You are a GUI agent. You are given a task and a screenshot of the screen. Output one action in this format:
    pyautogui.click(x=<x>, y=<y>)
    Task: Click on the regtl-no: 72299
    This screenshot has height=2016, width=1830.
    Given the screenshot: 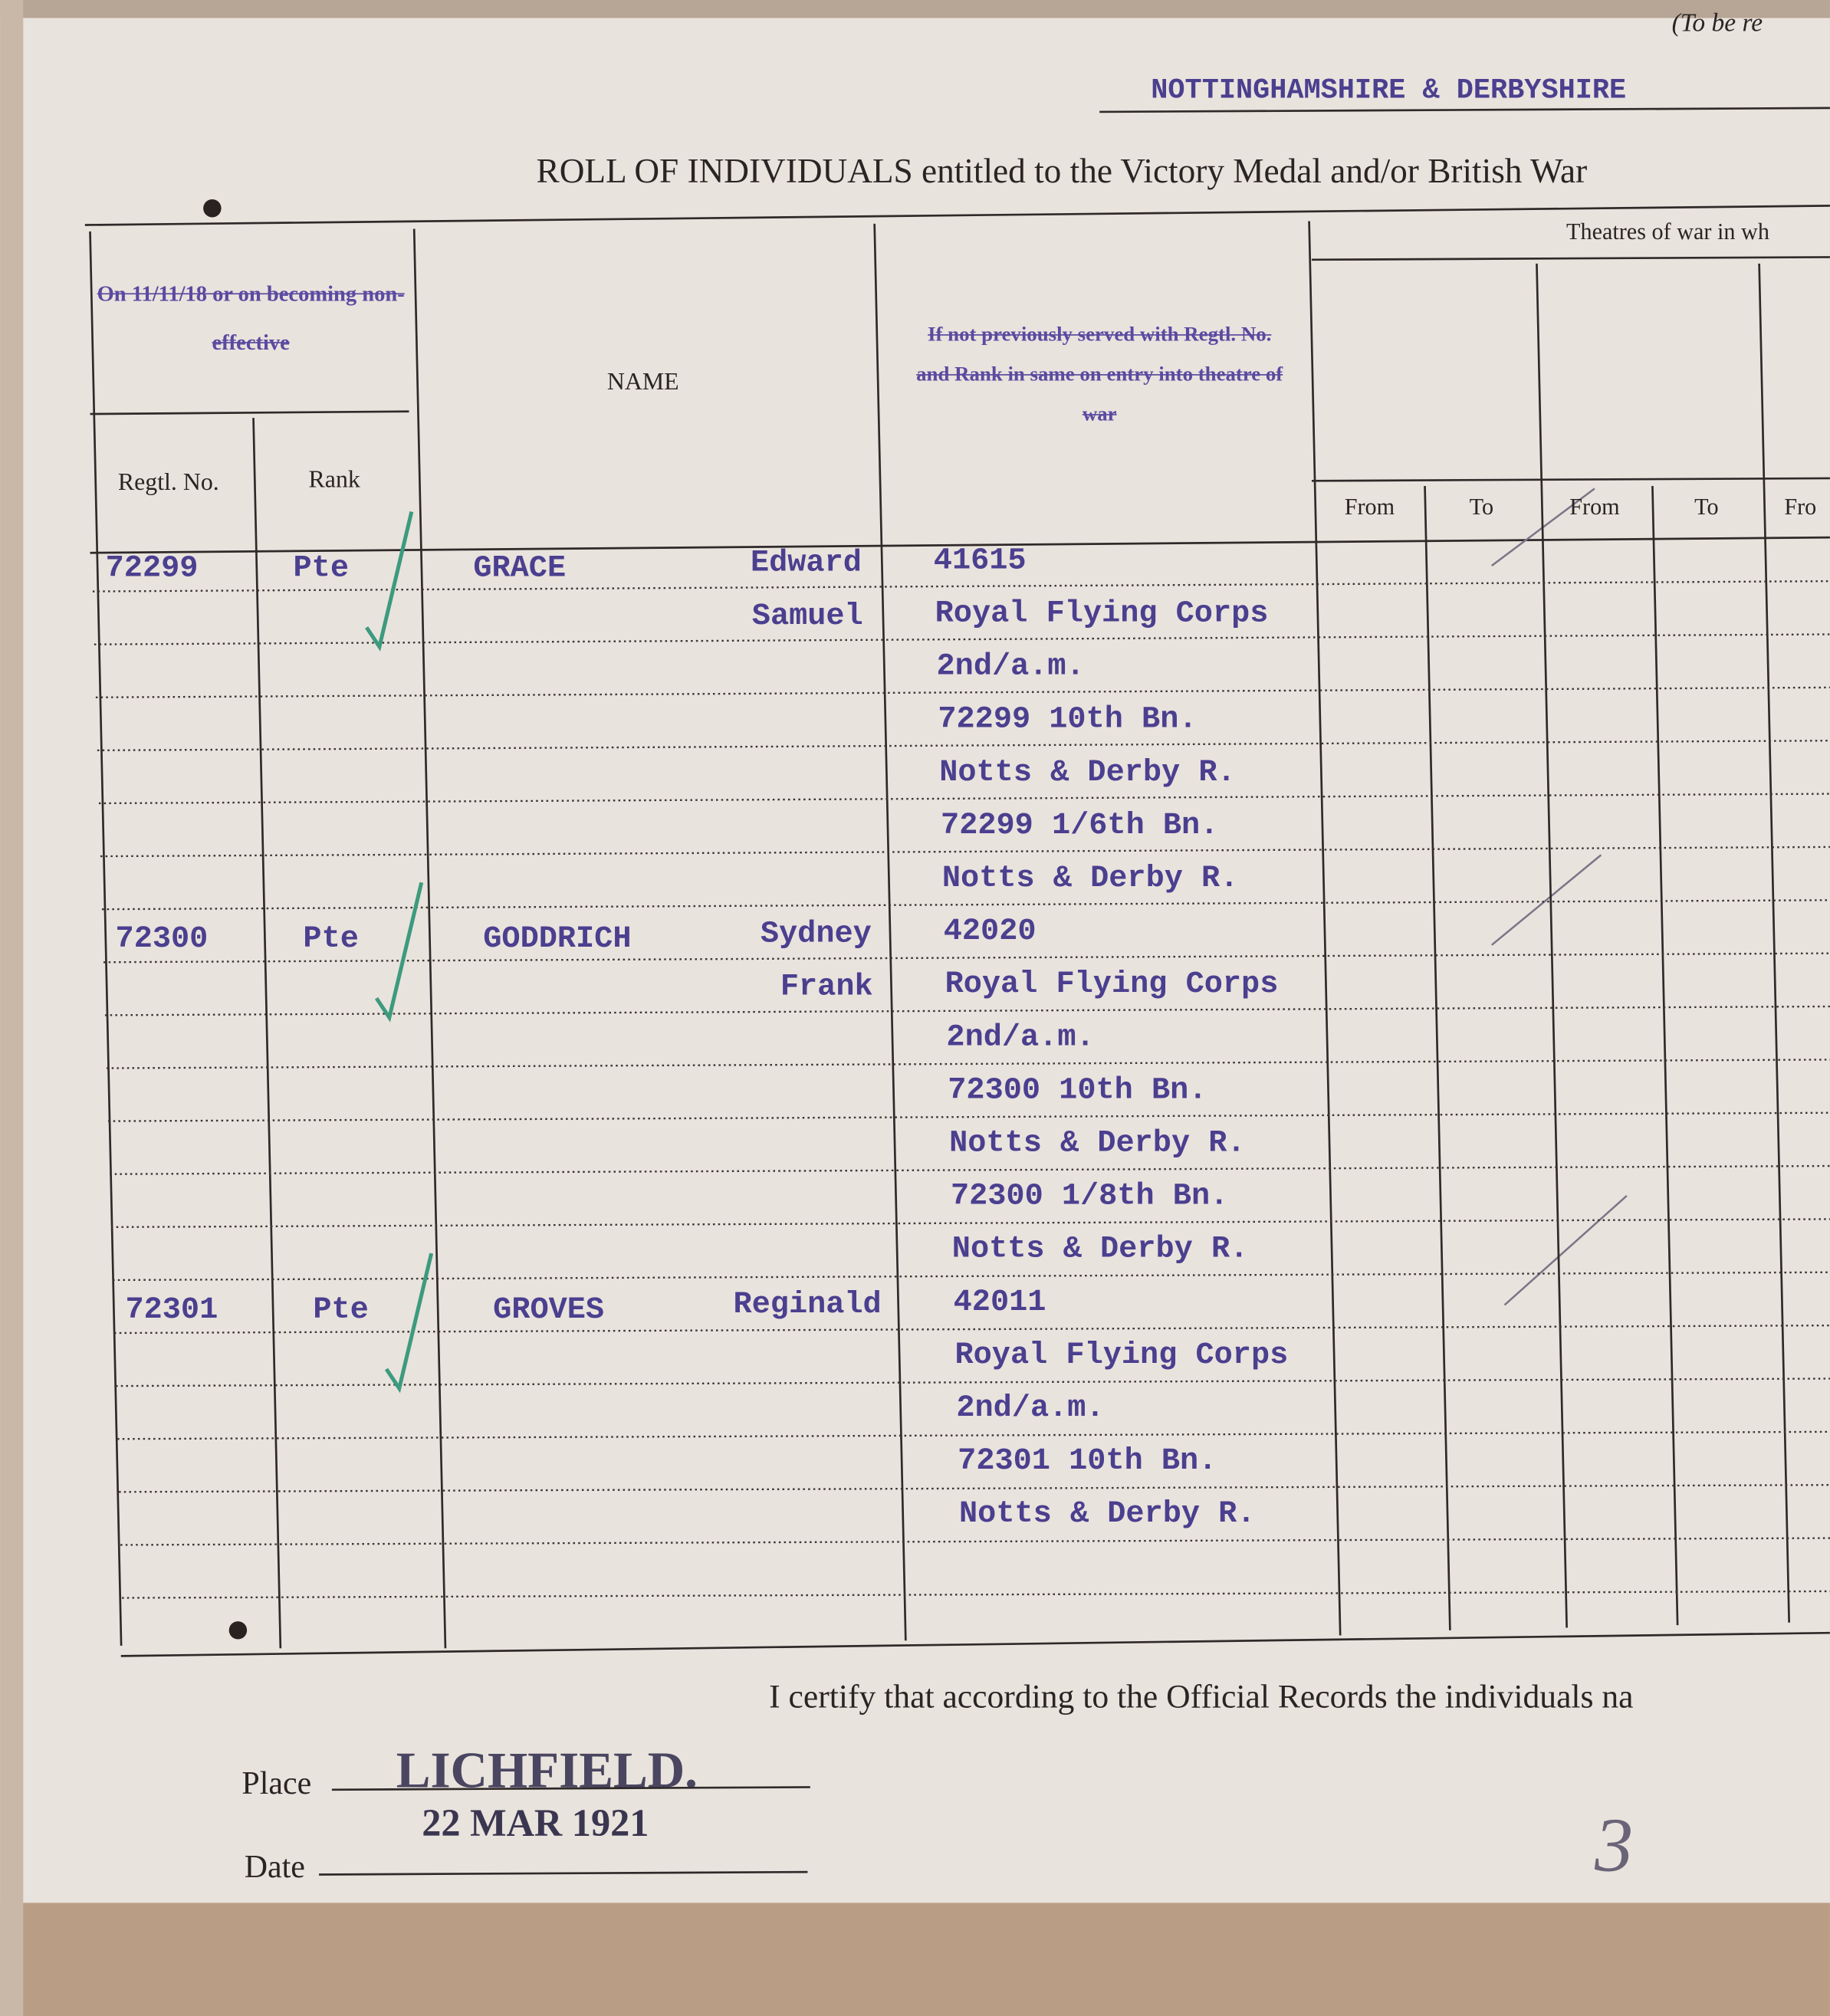 What is the action you would take?
    pyautogui.click(x=152, y=568)
    